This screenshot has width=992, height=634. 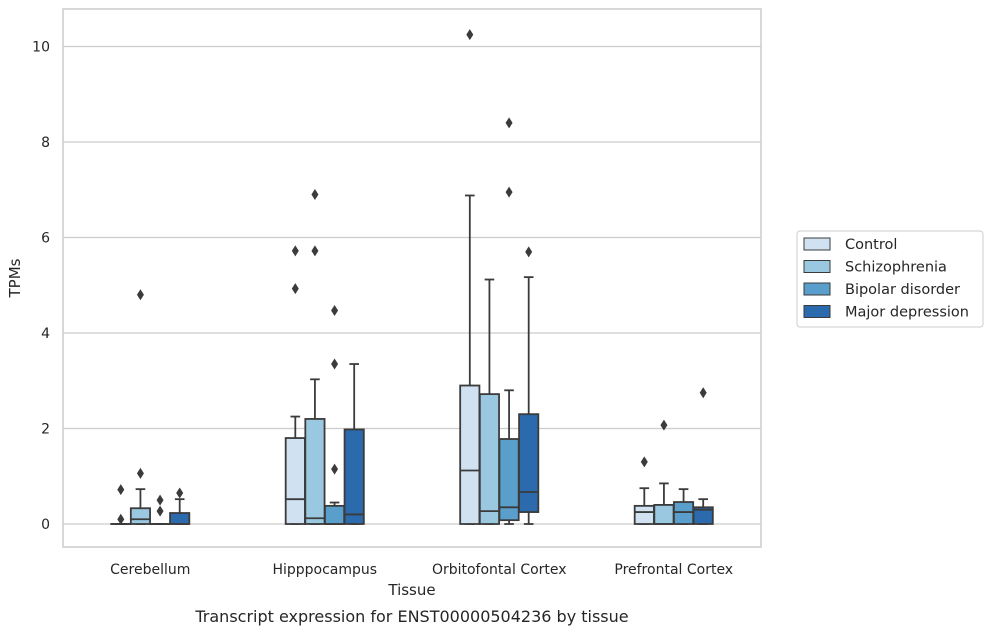 I want to click on y-axis-ticks: 0 2 4 6 8 10, so click(x=41, y=287).